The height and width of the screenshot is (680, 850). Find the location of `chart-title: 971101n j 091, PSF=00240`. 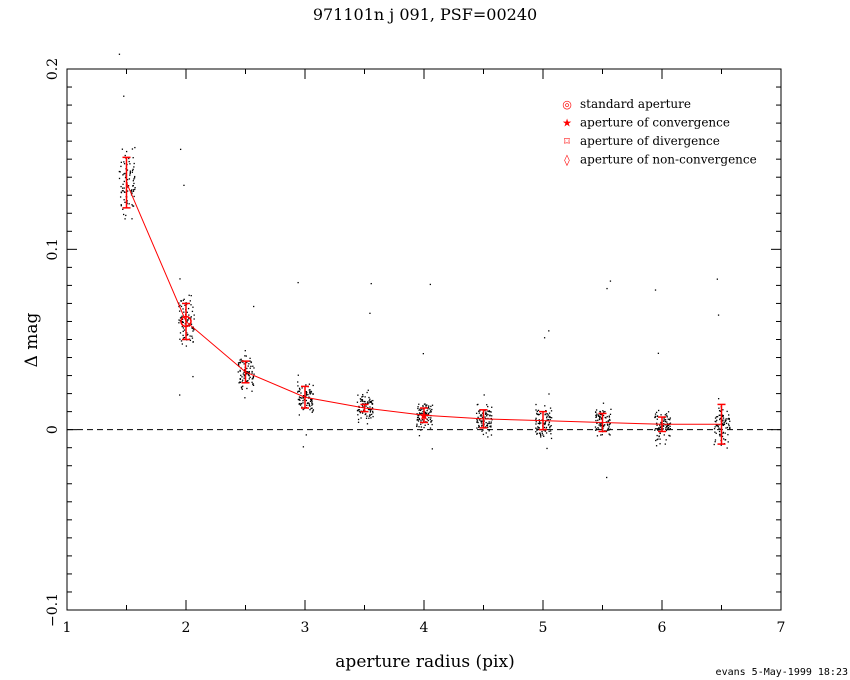

chart-title: 971101n j 091, PSF=00240 is located at coordinates (425, 14).